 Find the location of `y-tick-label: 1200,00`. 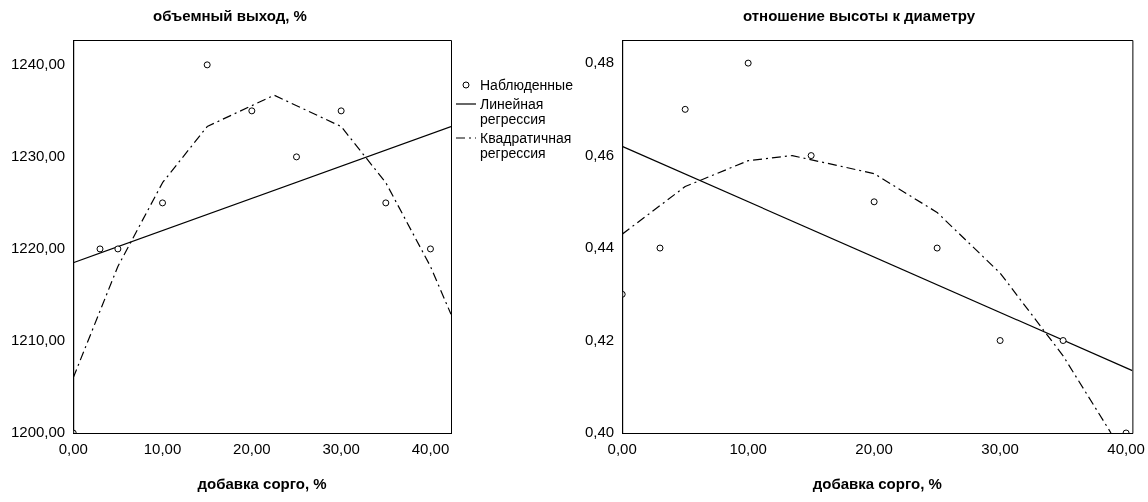

y-tick-label: 1200,00 is located at coordinates (38, 432).